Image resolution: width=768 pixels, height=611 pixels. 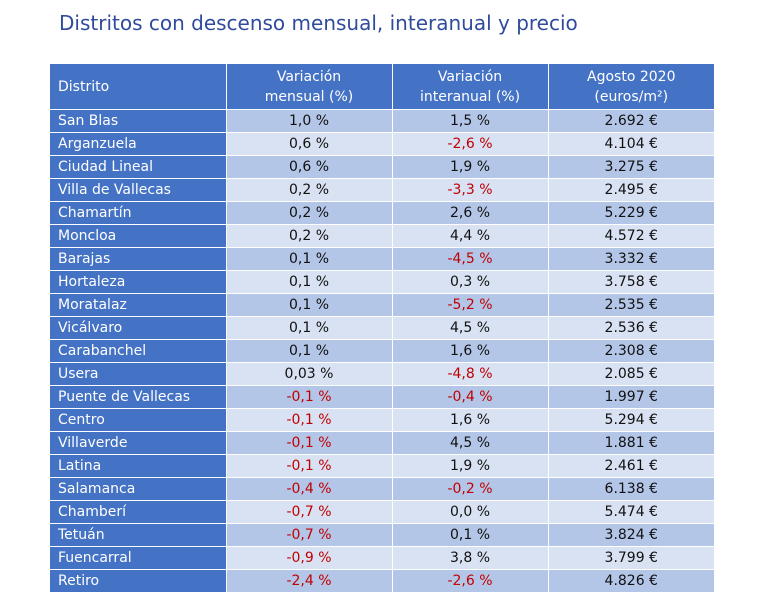 I want to click on price-cell: 5.294 €, so click(x=631, y=420).